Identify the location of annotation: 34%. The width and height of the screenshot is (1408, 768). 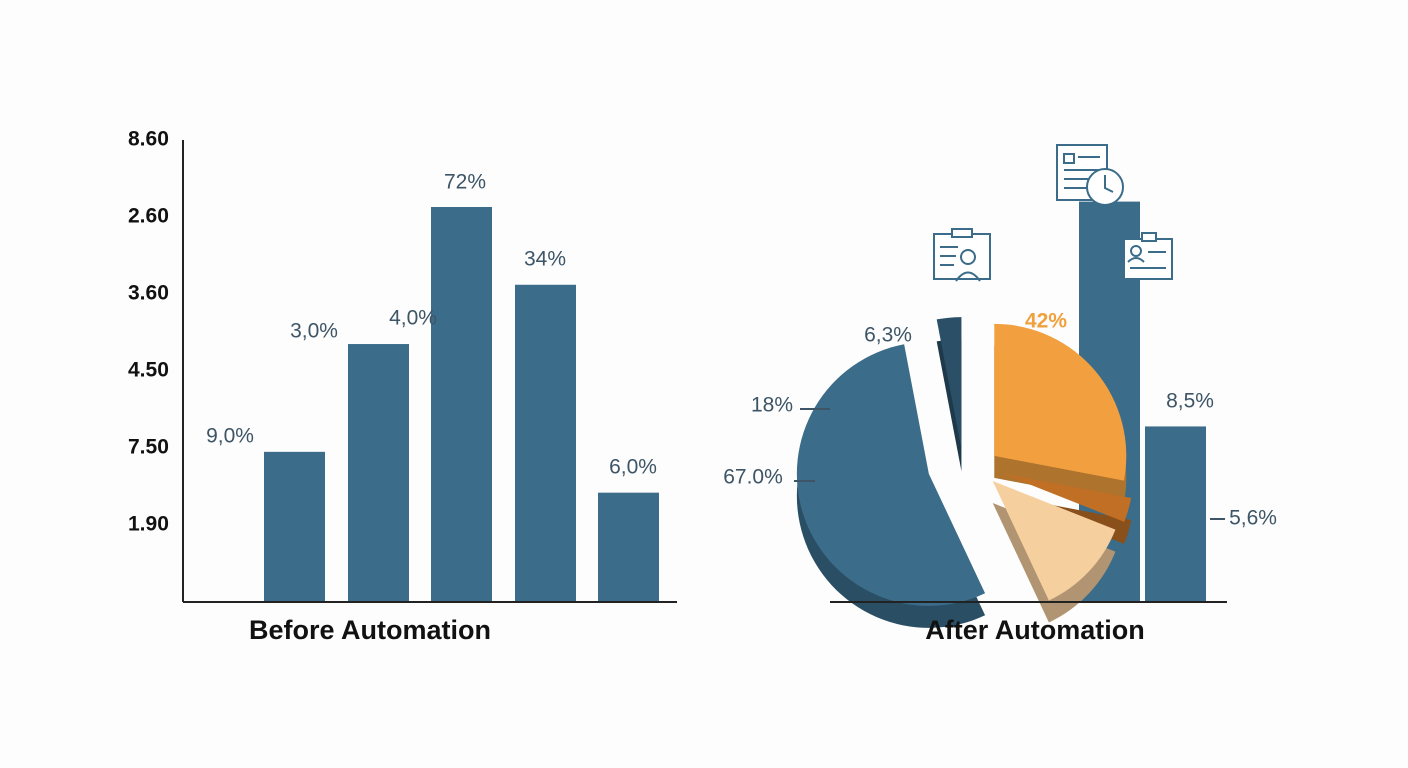
(545, 259).